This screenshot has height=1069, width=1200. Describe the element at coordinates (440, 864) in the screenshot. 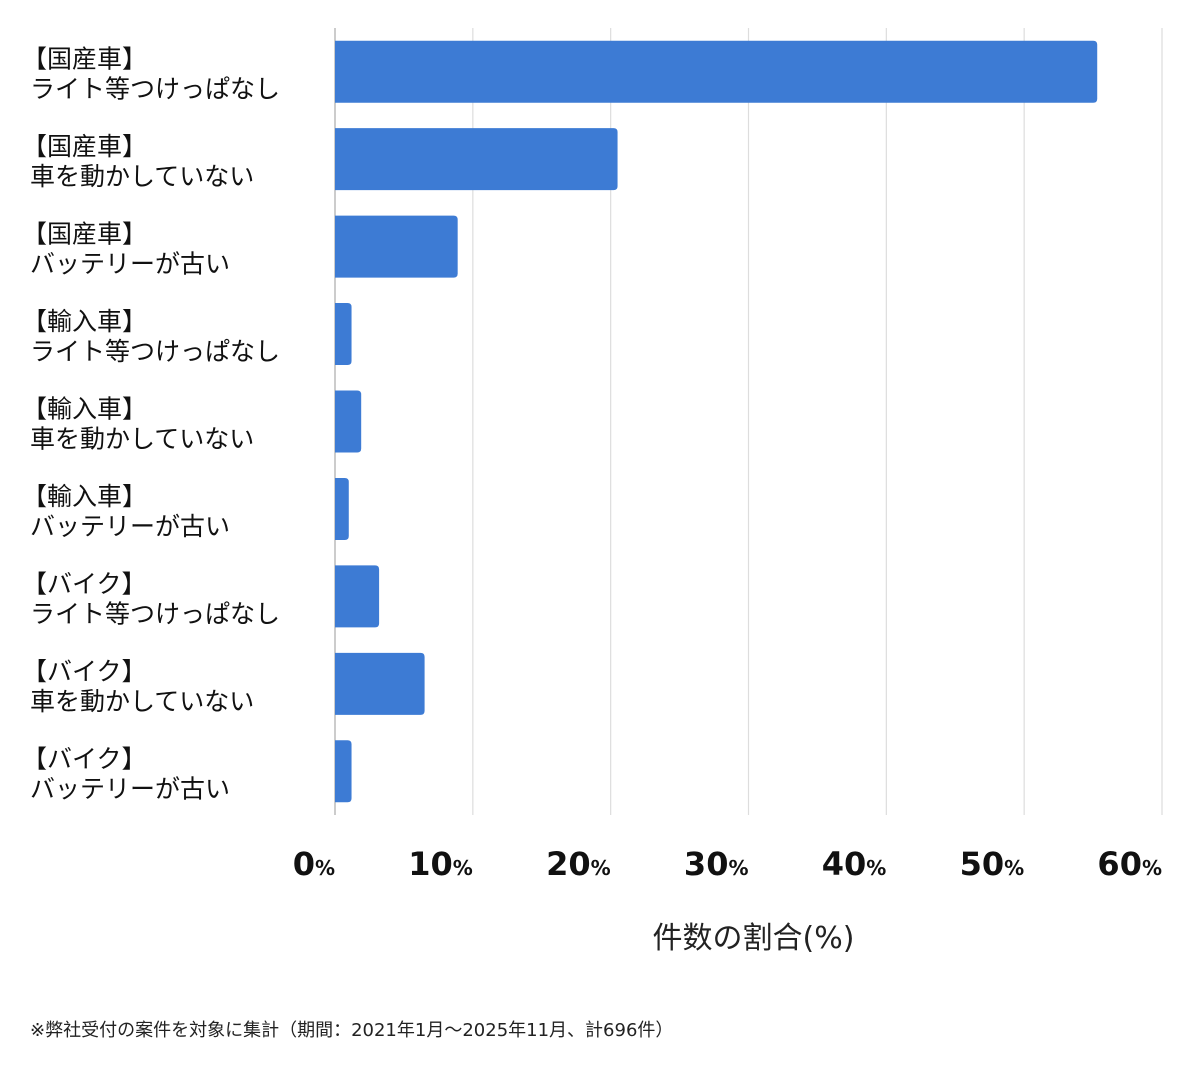

I see `x-tick-label: 10%` at that location.